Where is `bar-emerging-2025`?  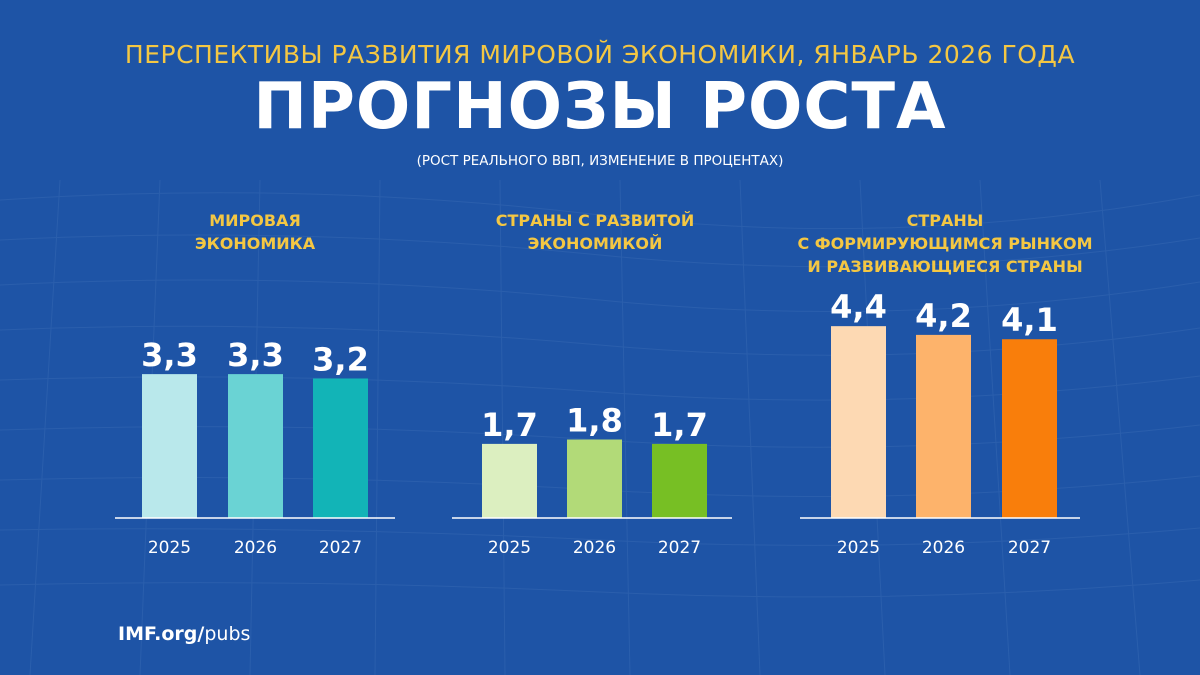 bar-emerging-2025 is located at coordinates (858, 422).